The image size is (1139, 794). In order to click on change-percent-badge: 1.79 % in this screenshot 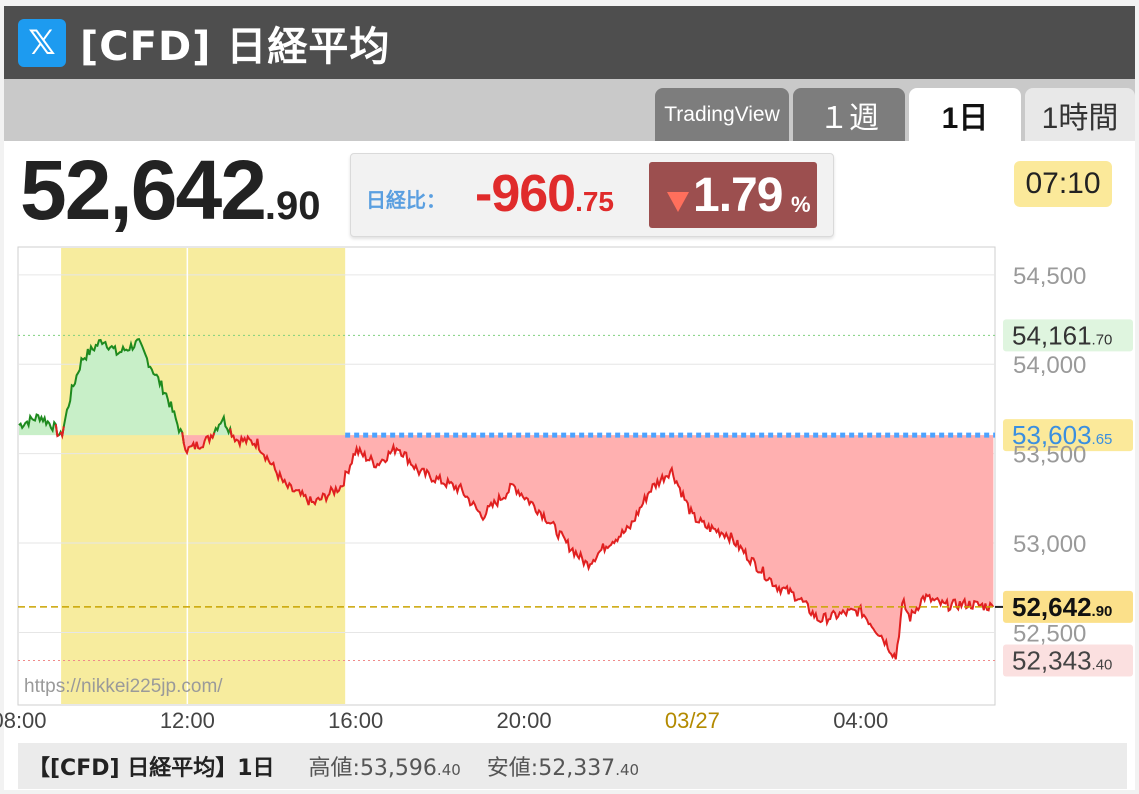, I will do `click(733, 195)`.